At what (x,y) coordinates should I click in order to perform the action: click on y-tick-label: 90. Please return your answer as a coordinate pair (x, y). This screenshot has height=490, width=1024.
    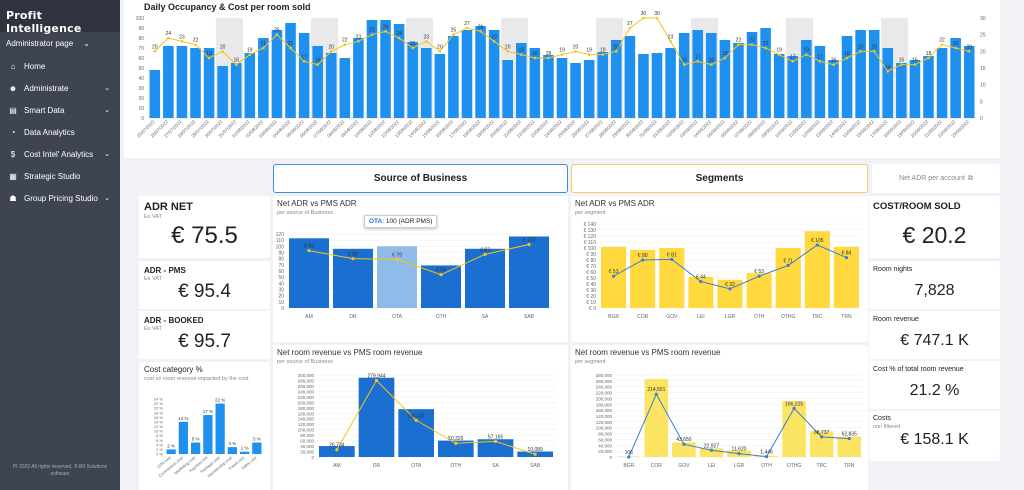
    Looking at the image, I should click on (141, 29).